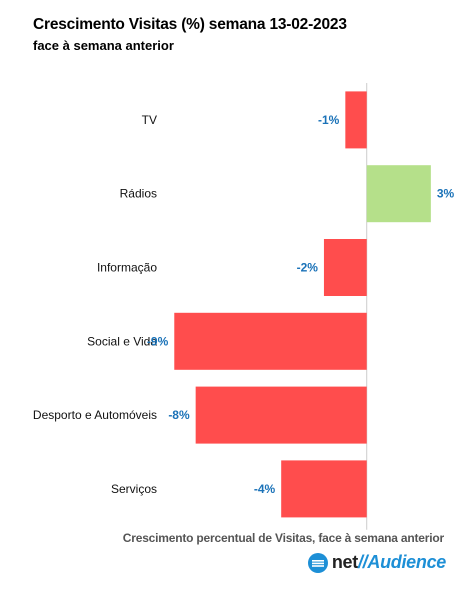  I want to click on category-label: Serviços, so click(134, 489).